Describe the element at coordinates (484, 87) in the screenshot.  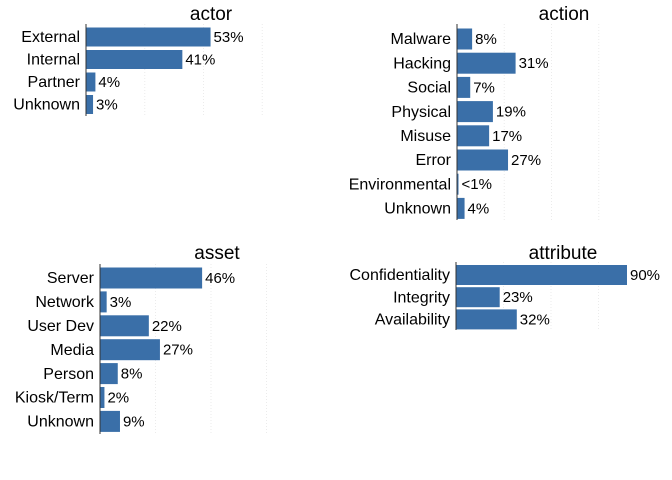
I see `value-label: 7%` at that location.